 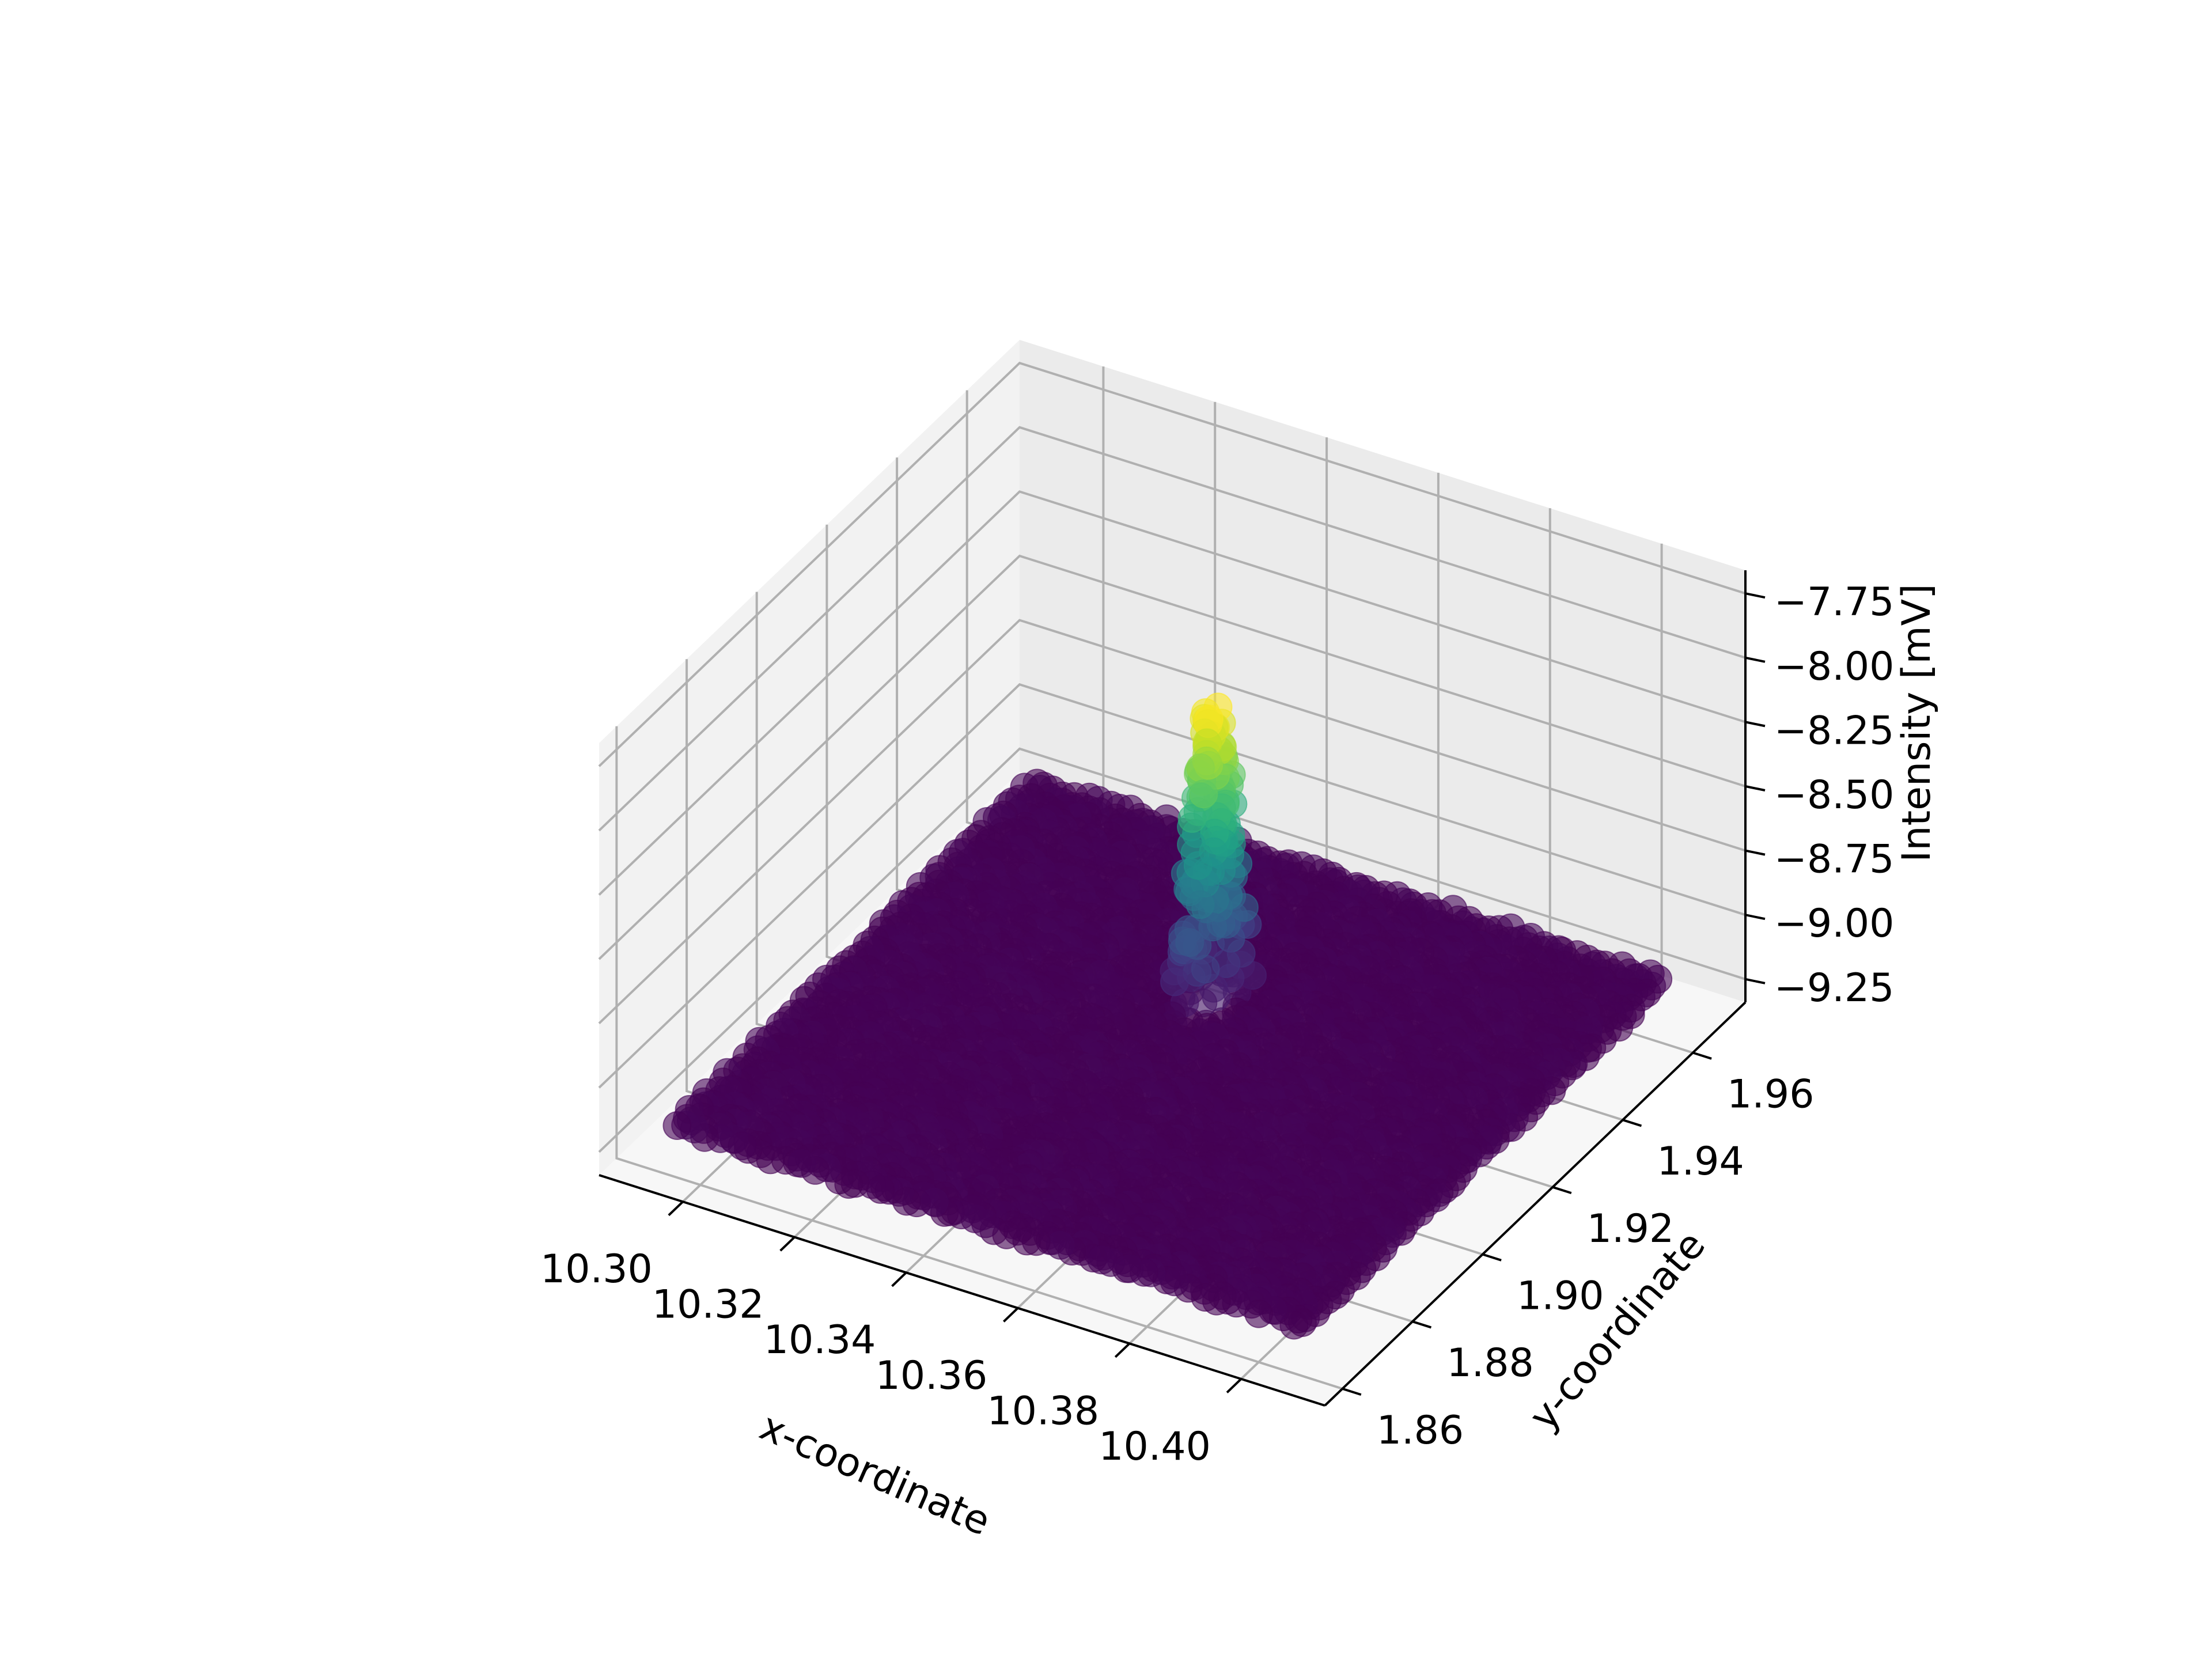 What do you see at coordinates (1155, 1446) in the screenshot?
I see `x-tick-label: 10.40` at bounding box center [1155, 1446].